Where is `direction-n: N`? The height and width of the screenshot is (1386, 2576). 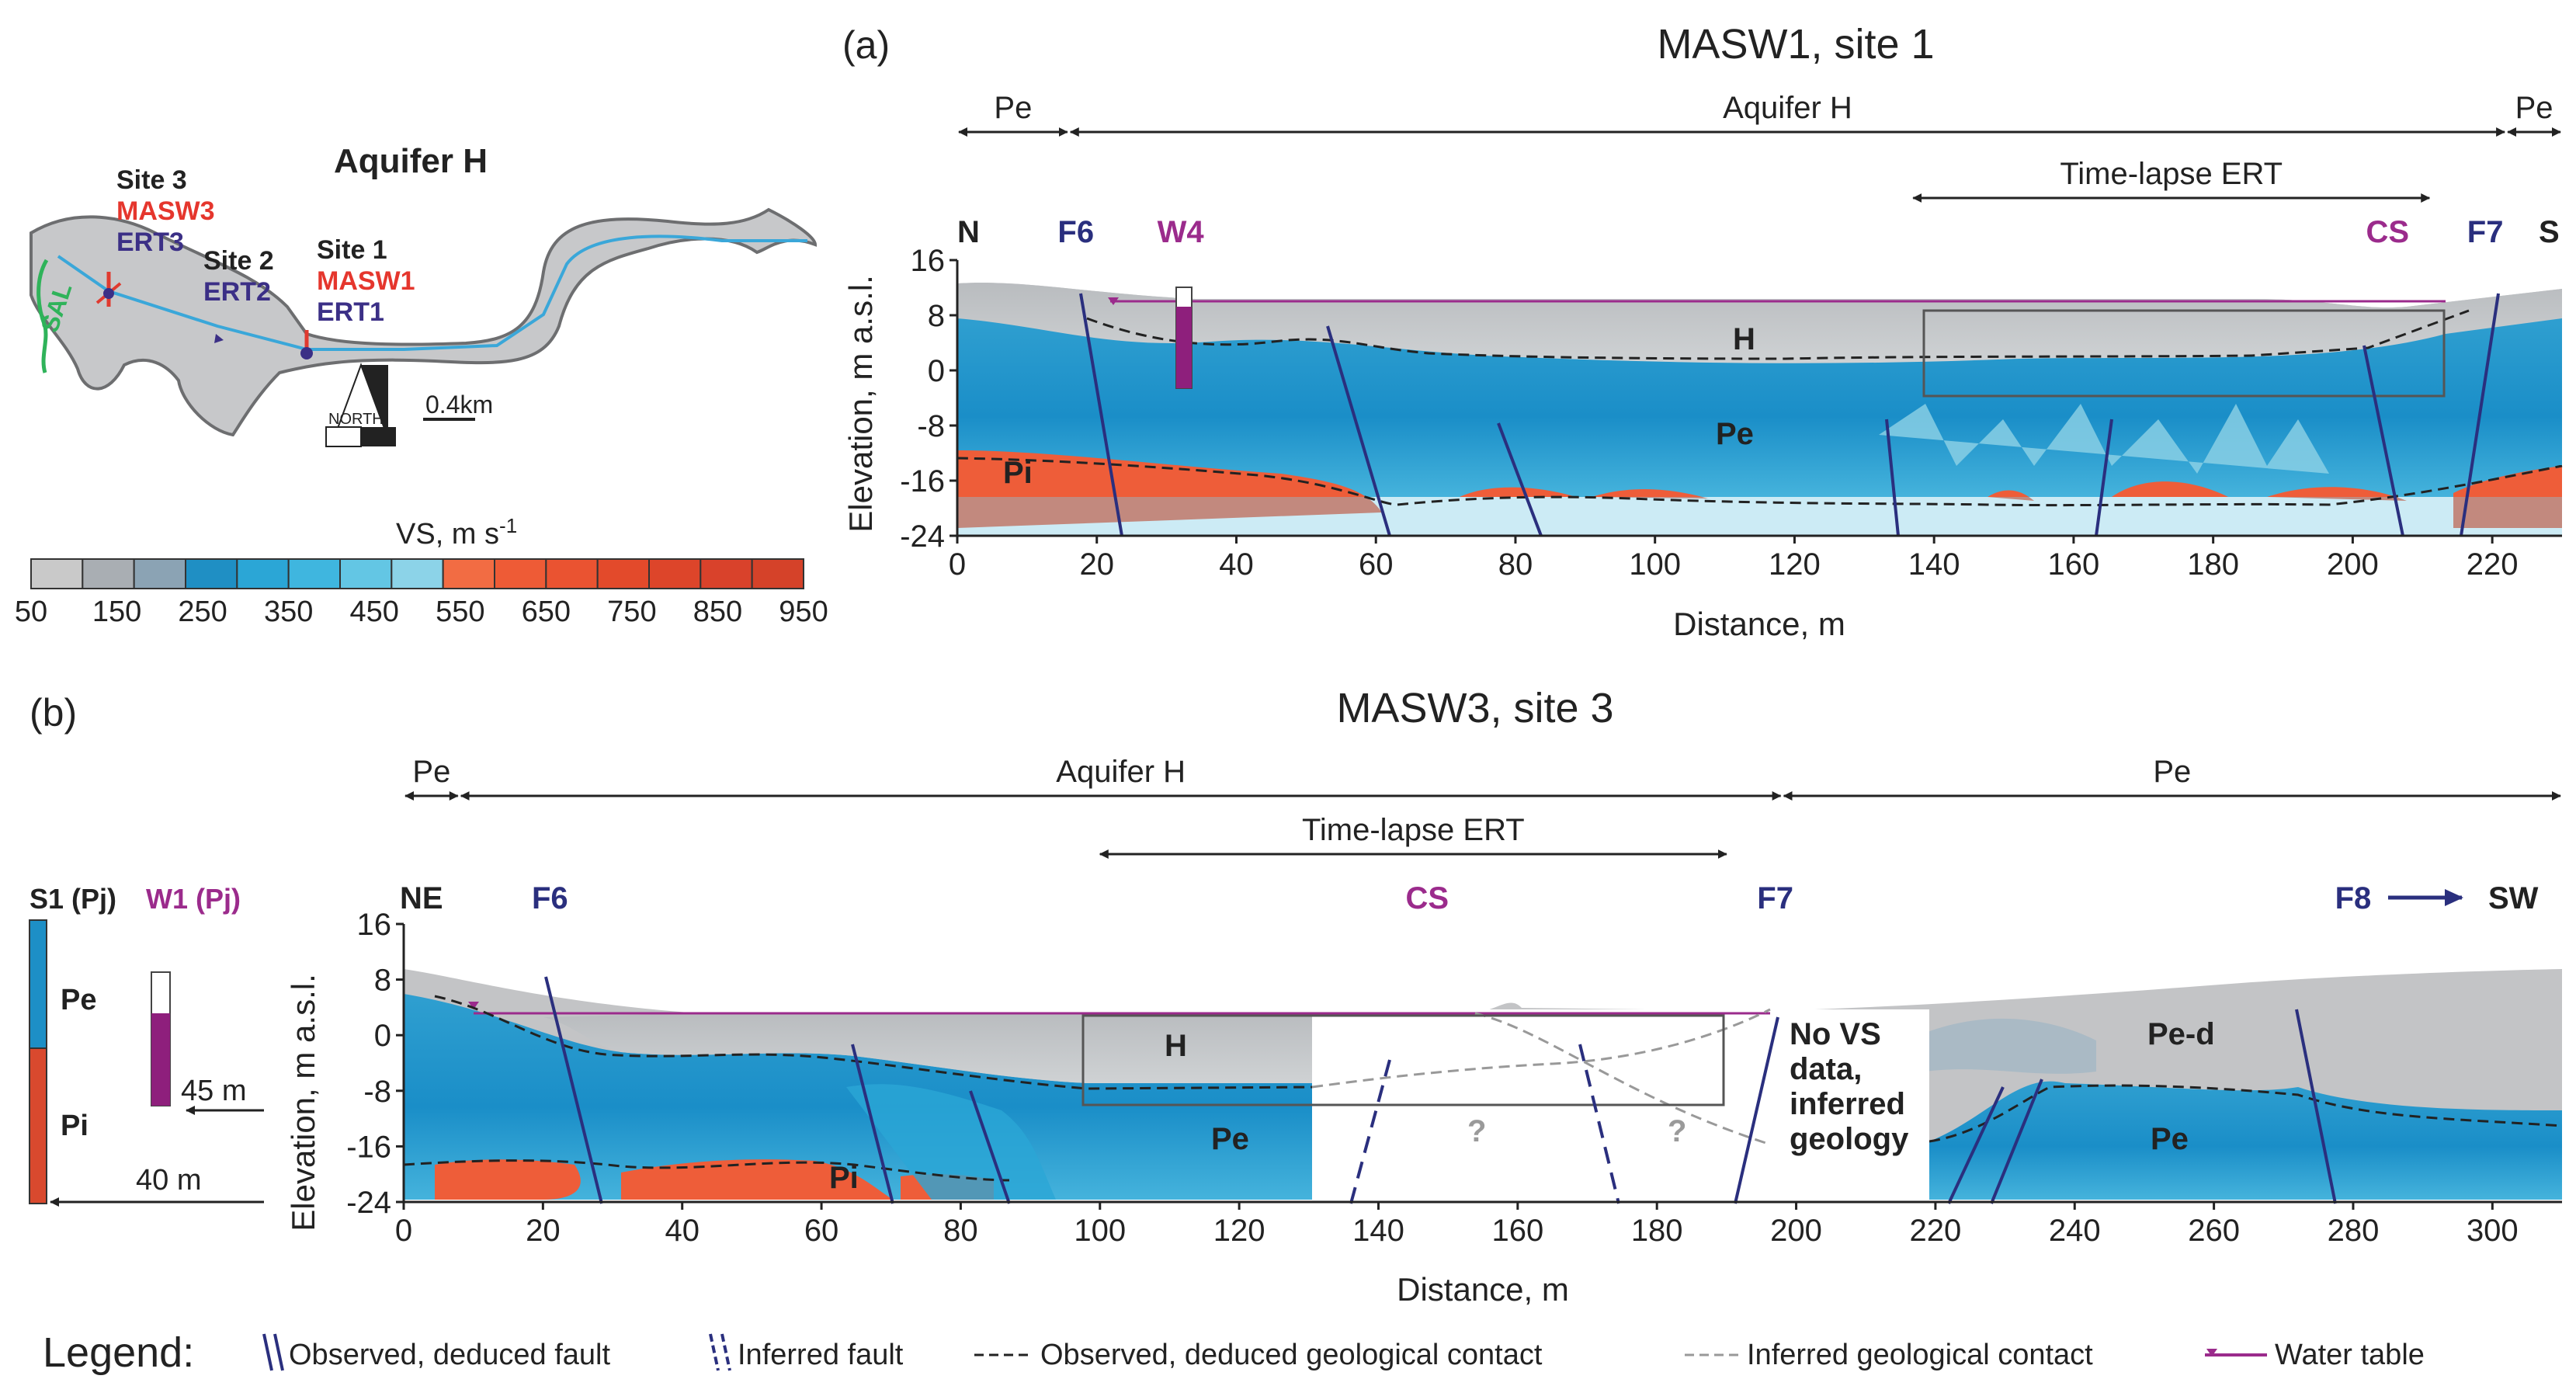 direction-n: N is located at coordinates (968, 232).